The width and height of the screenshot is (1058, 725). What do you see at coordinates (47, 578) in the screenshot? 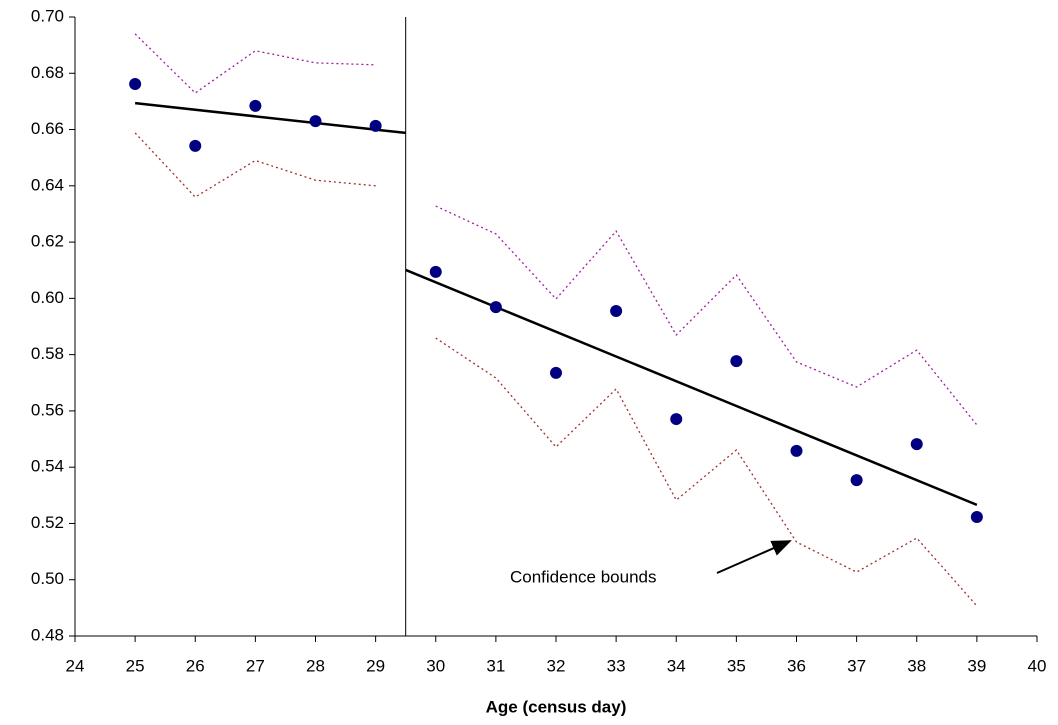
I see `y-tick-label: 0.50` at bounding box center [47, 578].